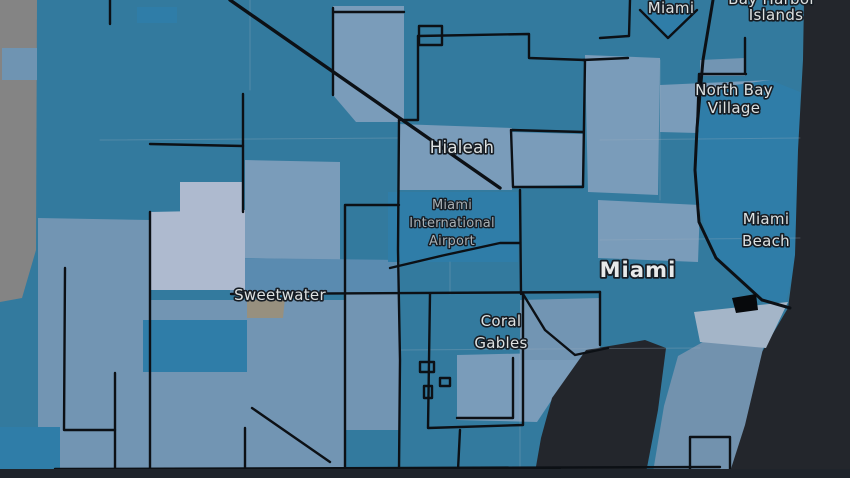  Describe the element at coordinates (500, 343) in the screenshot. I see `label-coral-gables-line2: Gables` at that location.